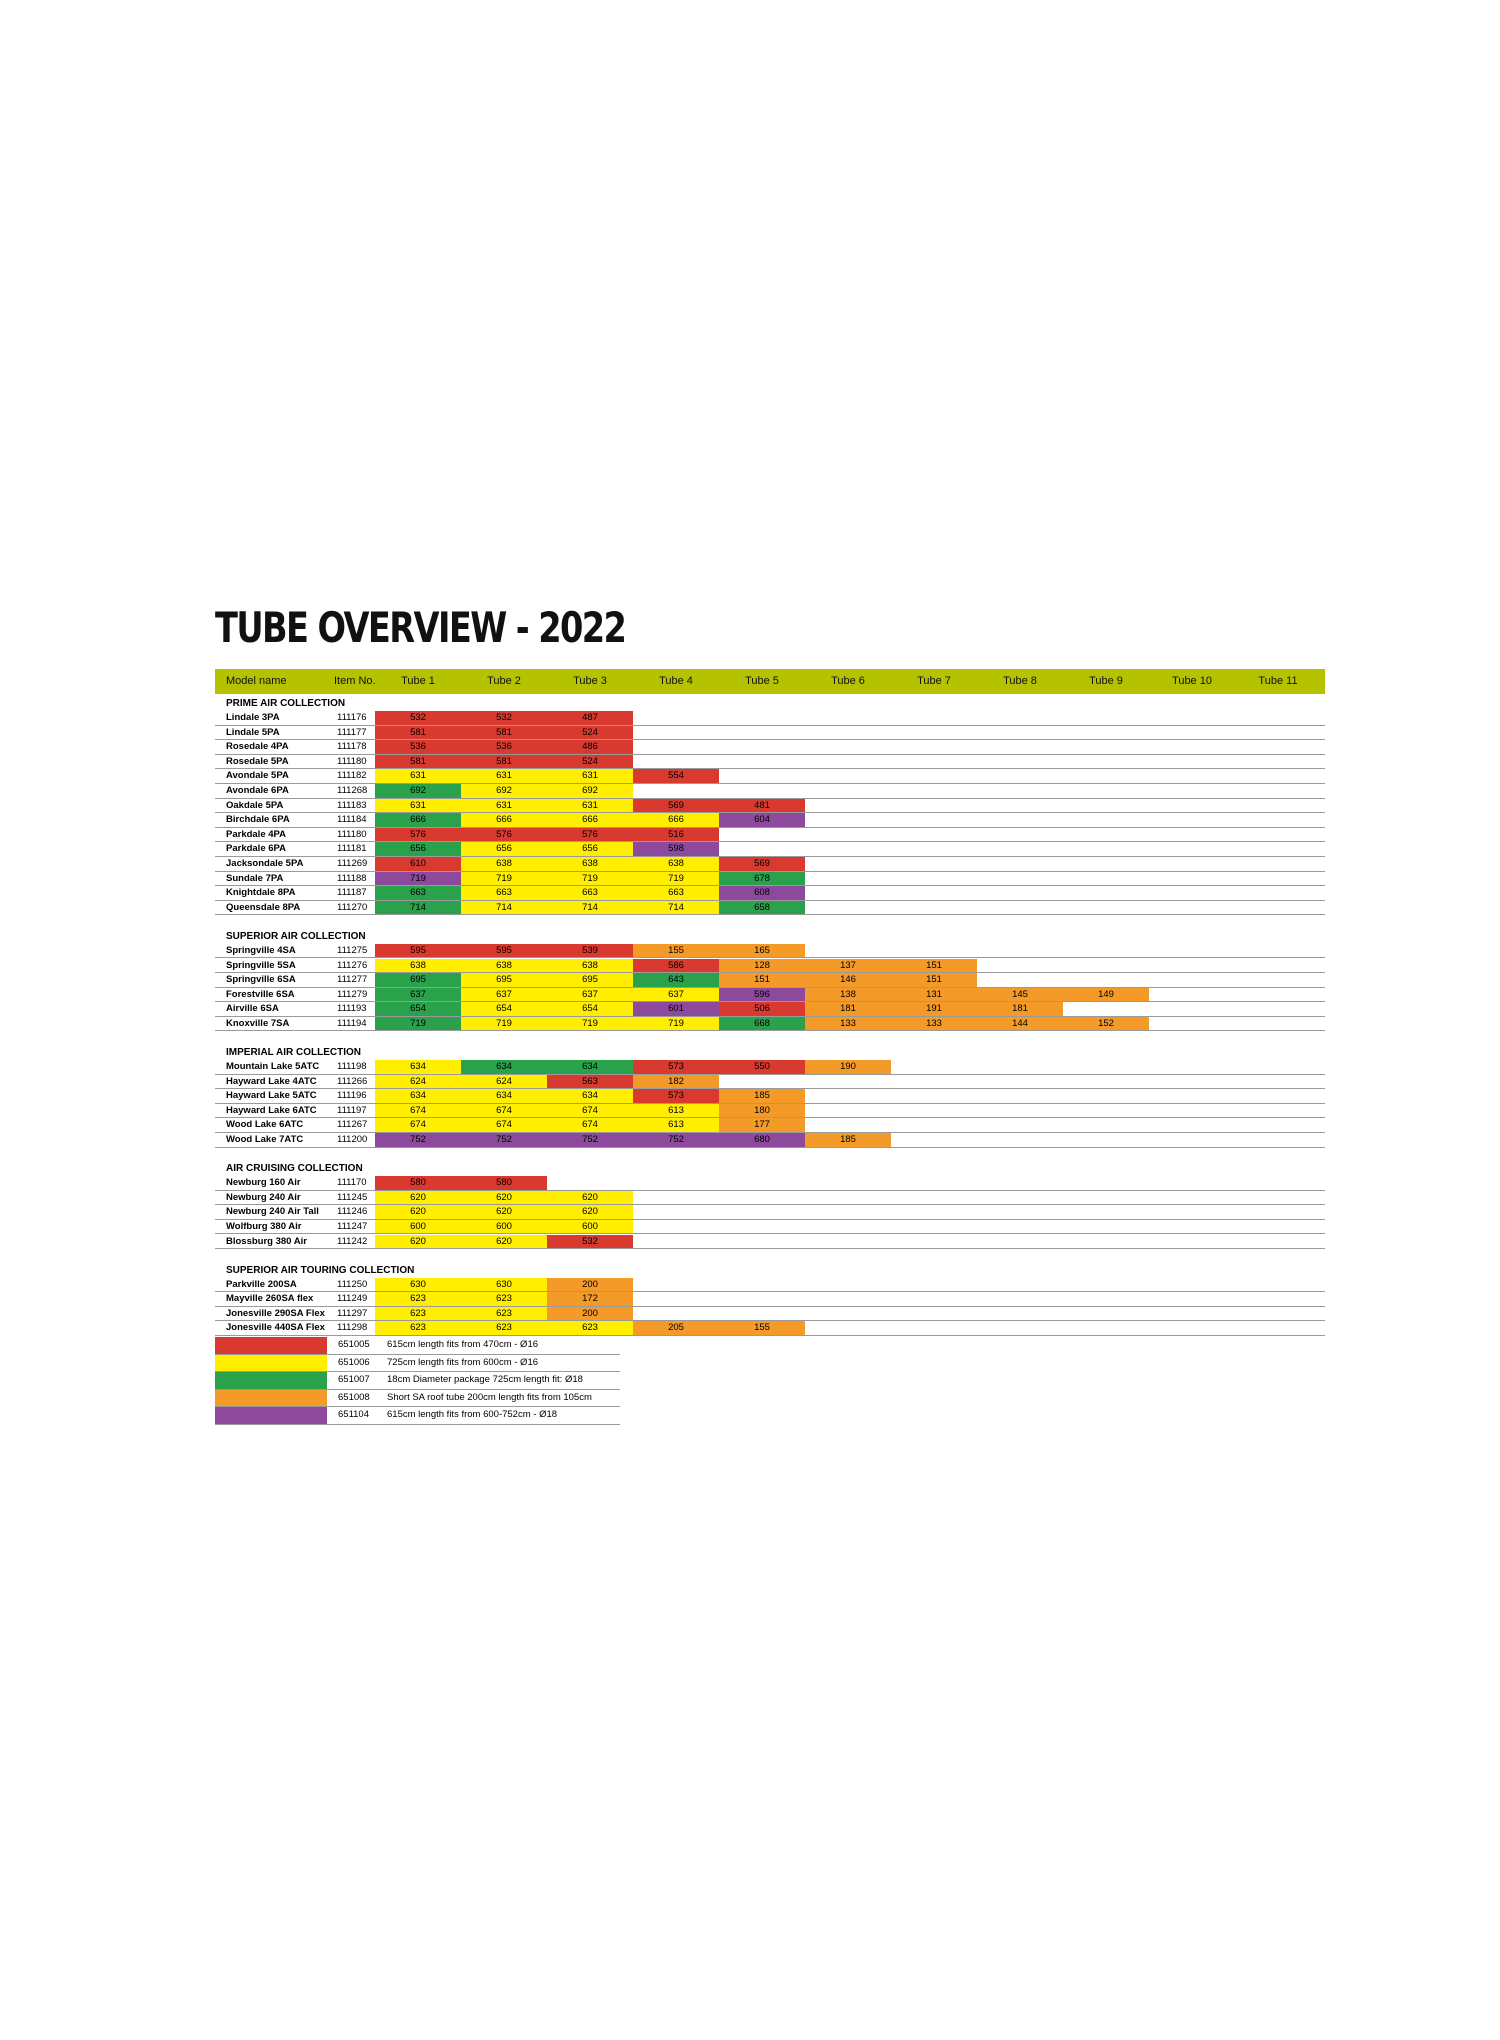 This screenshot has height=2040, width=1500. What do you see at coordinates (676, 864) in the screenshot?
I see `tube-4-cell: 638` at bounding box center [676, 864].